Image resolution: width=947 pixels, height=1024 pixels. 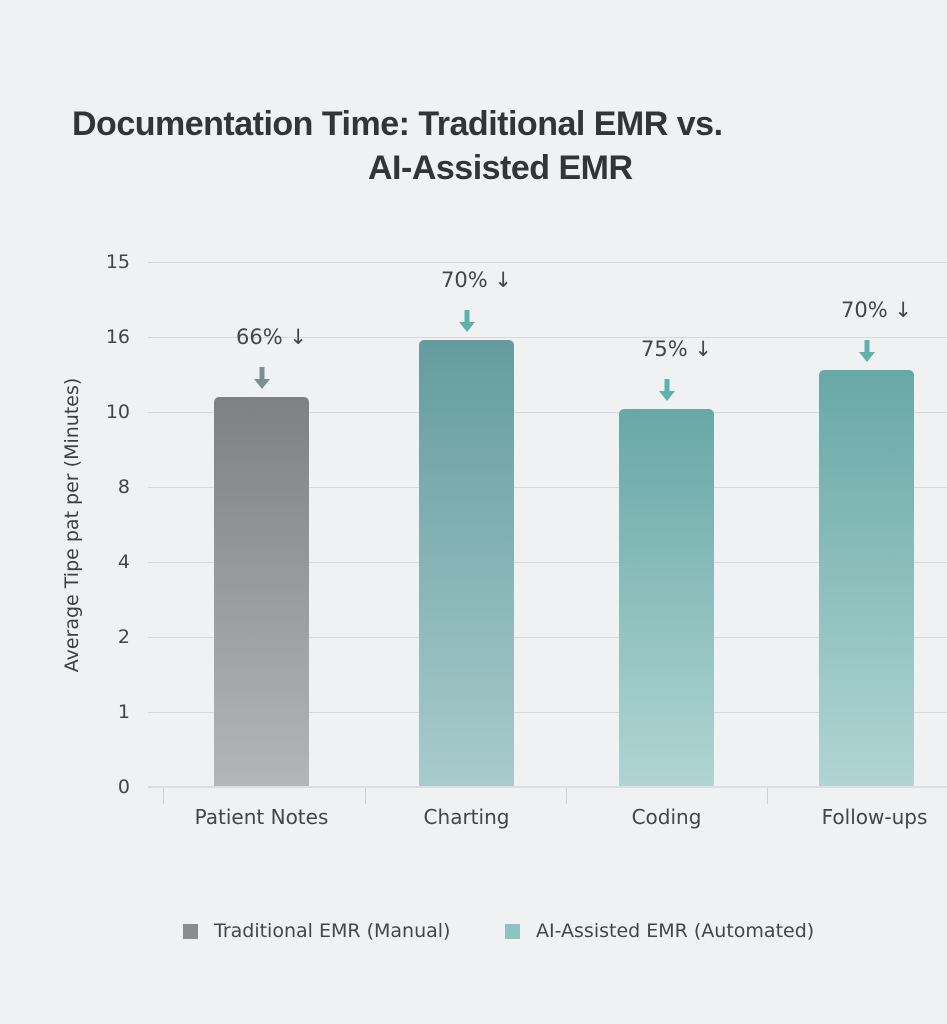 I want to click on legend-swatch-traditional, so click(x=190, y=931).